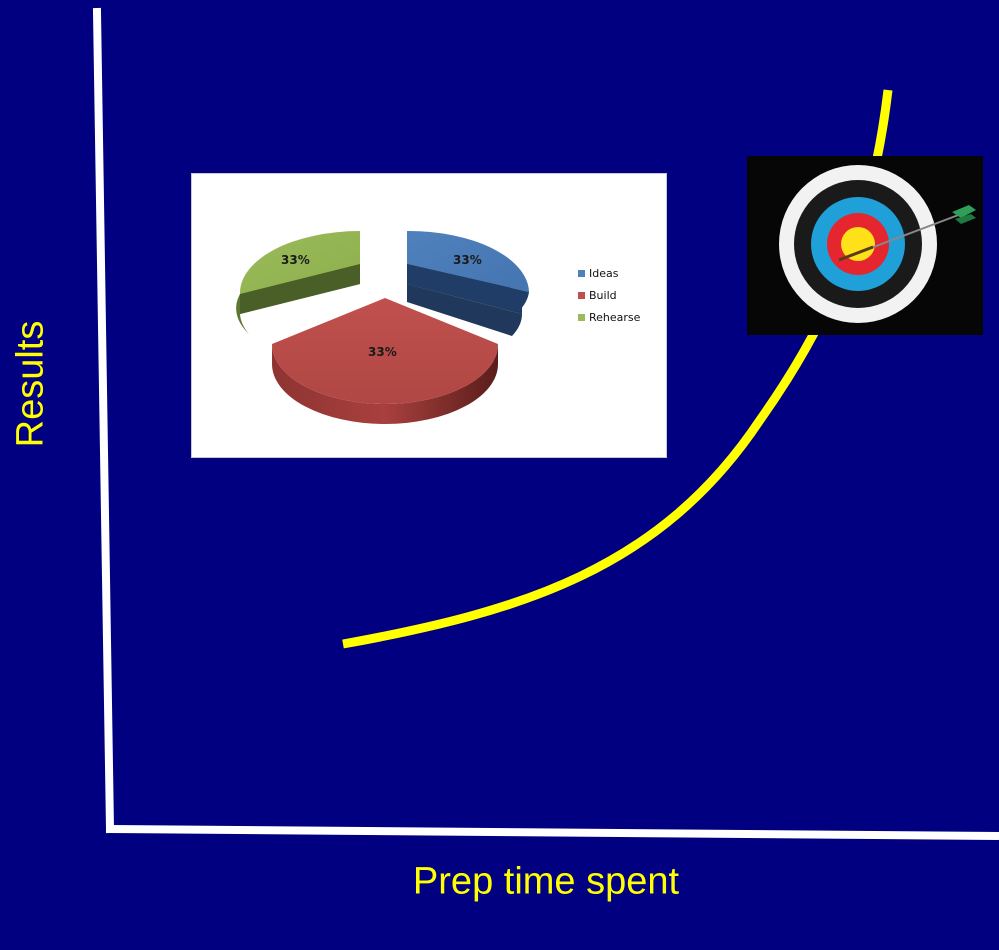 The image size is (999, 950). I want to click on legend-item-rehearse: Rehearse, so click(609, 317).